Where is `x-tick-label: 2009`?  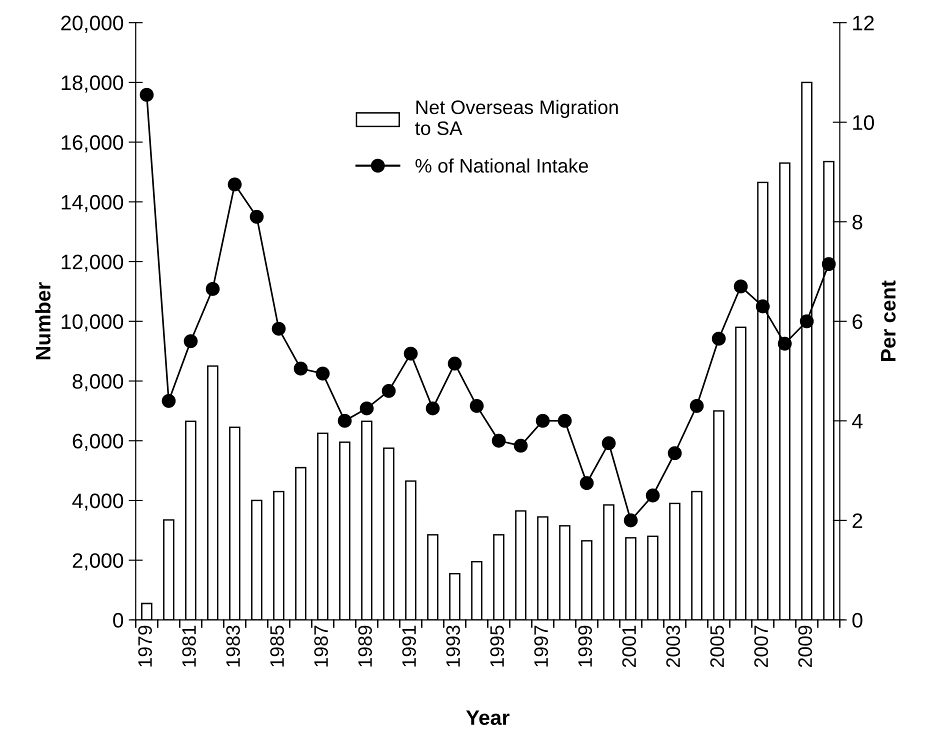 x-tick-label: 2009 is located at coordinates (805, 647).